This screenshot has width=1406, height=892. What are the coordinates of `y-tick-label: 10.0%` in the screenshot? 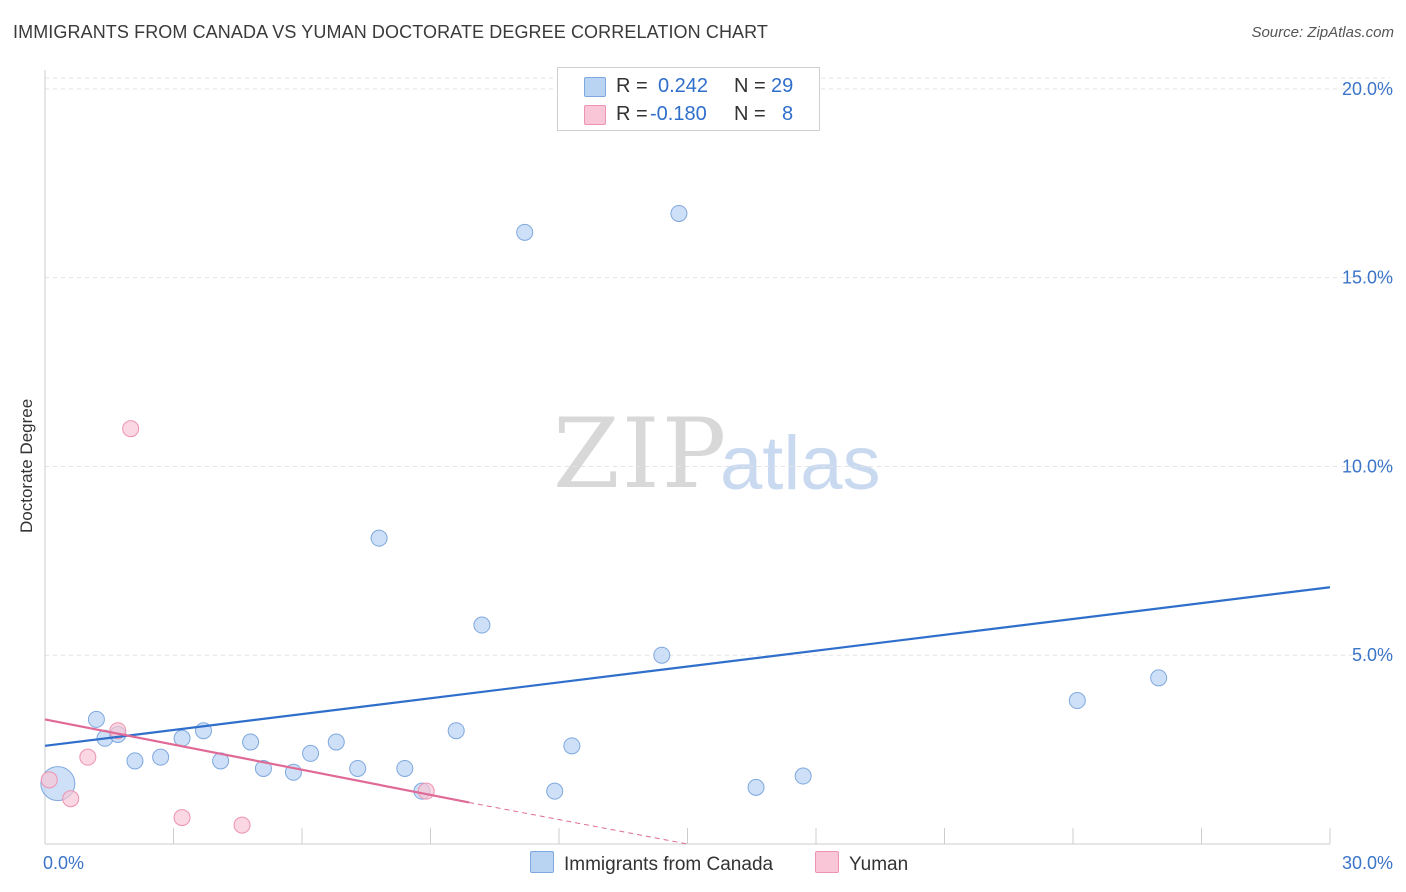 It's located at (1367, 466).